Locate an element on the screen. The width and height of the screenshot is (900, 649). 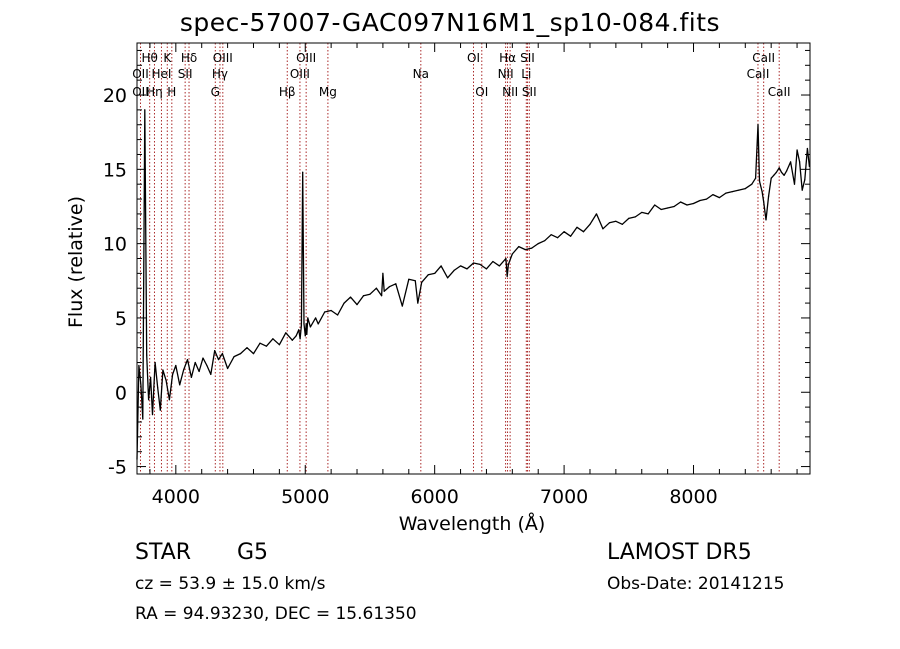
line-marker-label: Mg is located at coordinates (328, 92).